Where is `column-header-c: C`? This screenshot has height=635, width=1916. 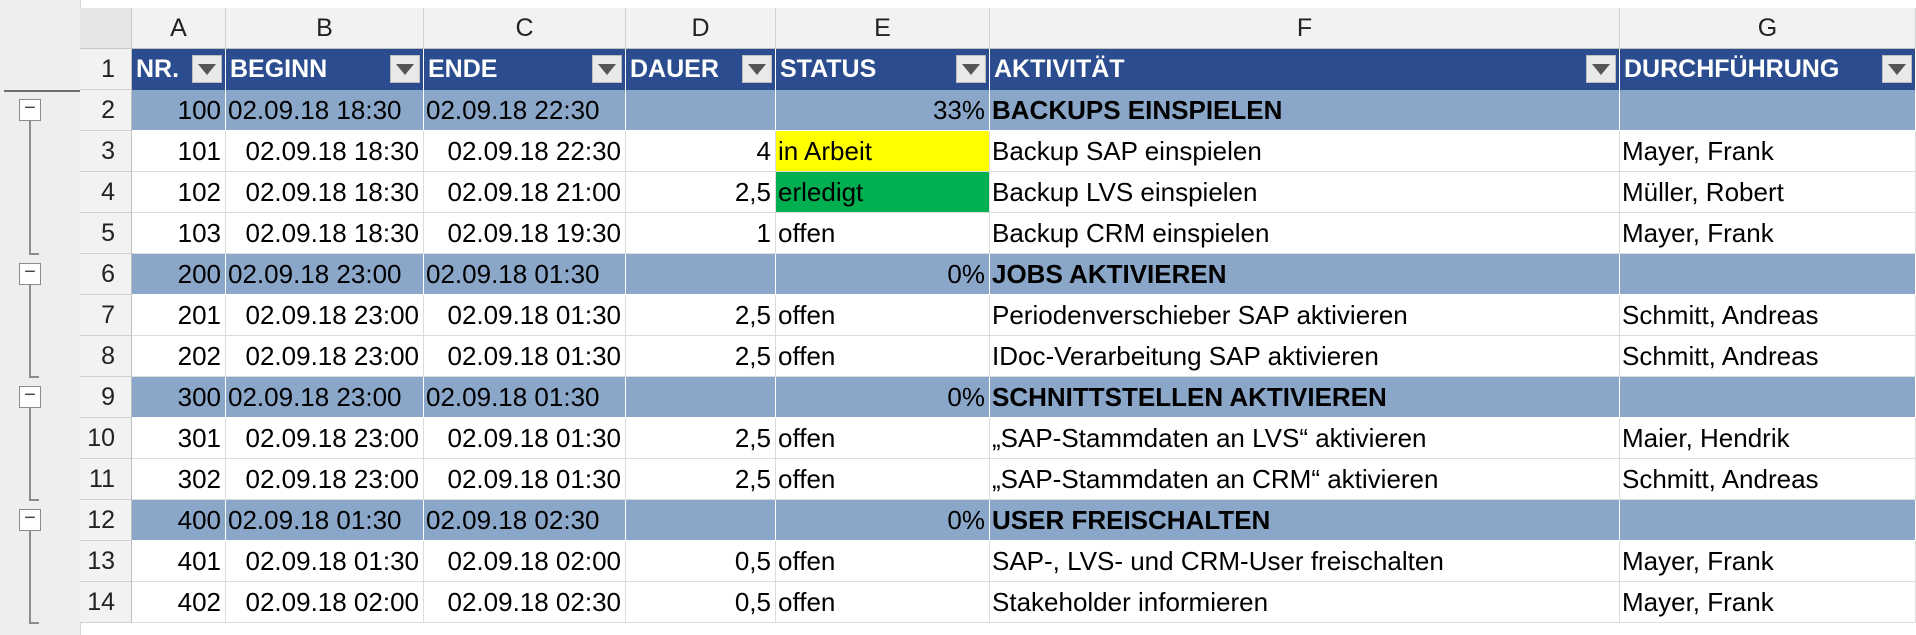 column-header-c: C is located at coordinates (525, 28).